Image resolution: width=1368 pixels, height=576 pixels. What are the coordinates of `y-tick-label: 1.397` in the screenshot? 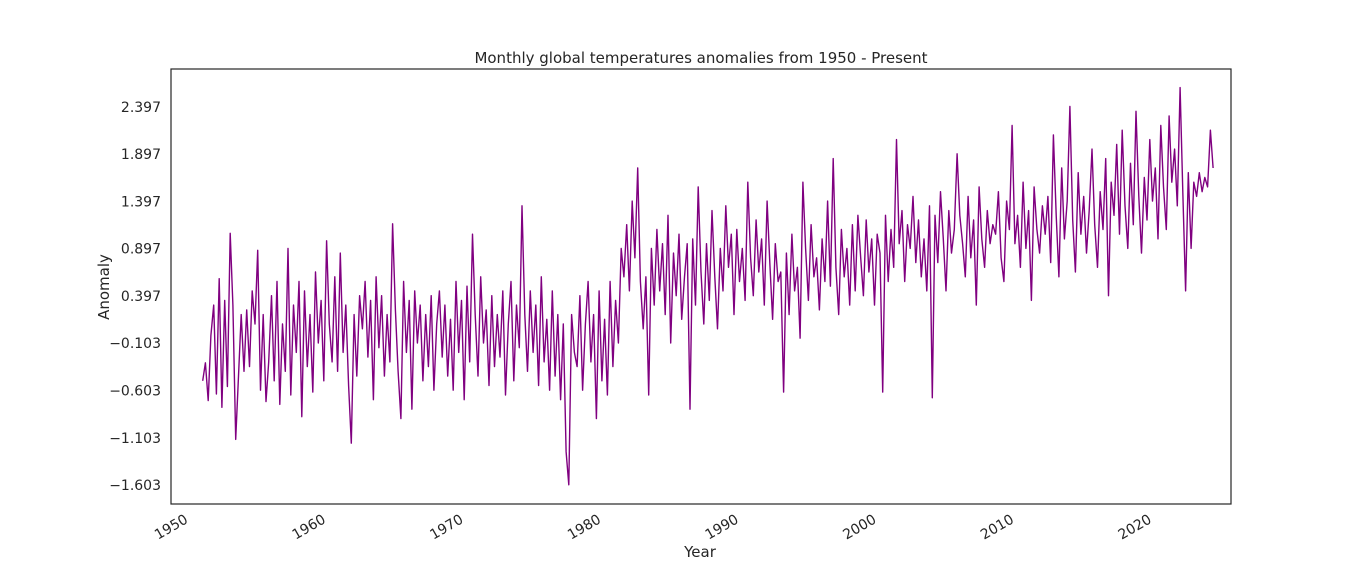 It's located at (141, 202).